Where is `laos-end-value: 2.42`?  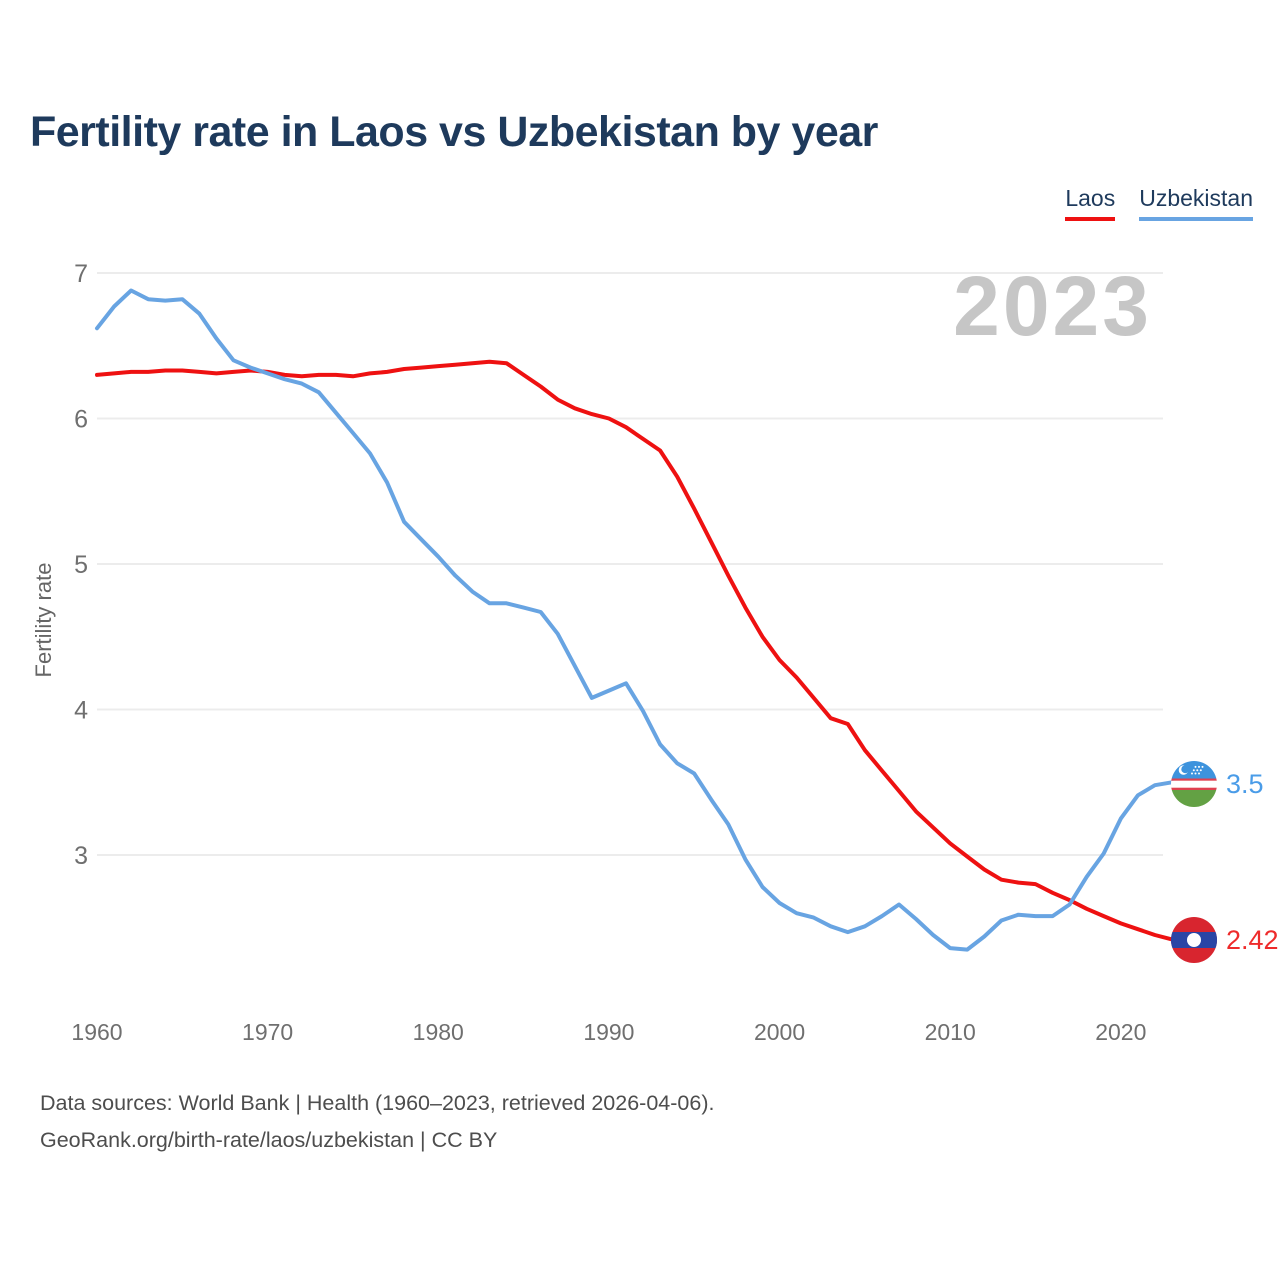
laos-end-value: 2.42 is located at coordinates (1252, 939).